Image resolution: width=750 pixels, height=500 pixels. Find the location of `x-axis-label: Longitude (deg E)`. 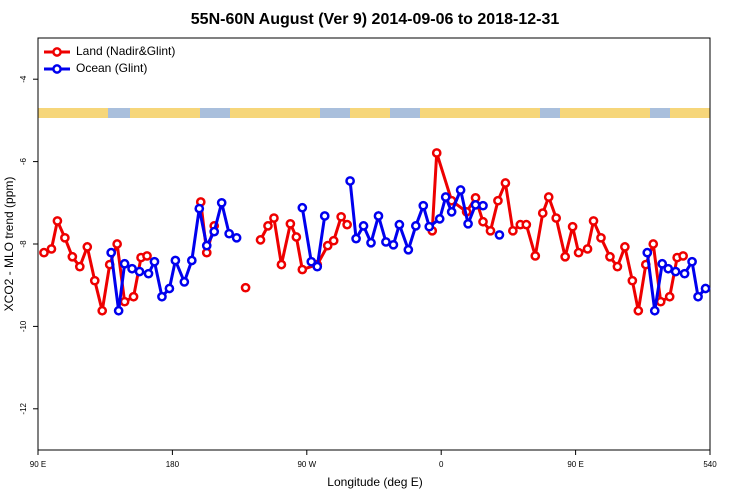

x-axis-label: Longitude (deg E) is located at coordinates (374, 482).